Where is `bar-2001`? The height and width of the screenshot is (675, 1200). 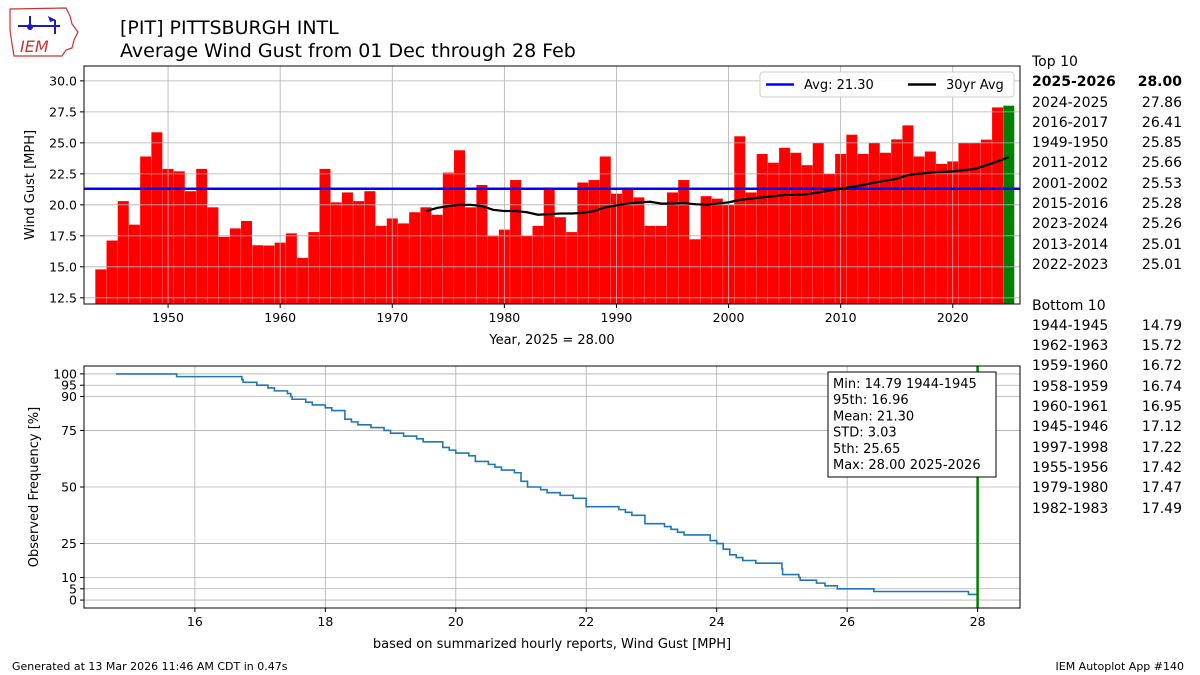 bar-2001 is located at coordinates (740, 220).